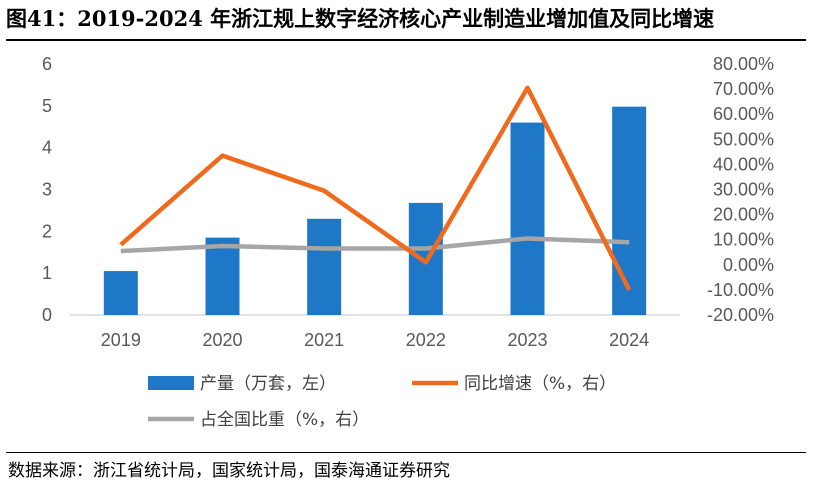 This screenshot has height=484, width=814. Describe the element at coordinates (229, 471) in the screenshot. I see `source-note: 数据来源：浙江省统计局，国家统计局，国泰海通证券研究` at that location.